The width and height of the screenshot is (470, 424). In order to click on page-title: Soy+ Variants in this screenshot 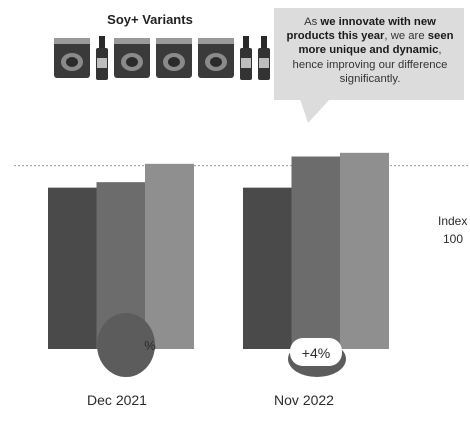, I will do `click(150, 19)`.